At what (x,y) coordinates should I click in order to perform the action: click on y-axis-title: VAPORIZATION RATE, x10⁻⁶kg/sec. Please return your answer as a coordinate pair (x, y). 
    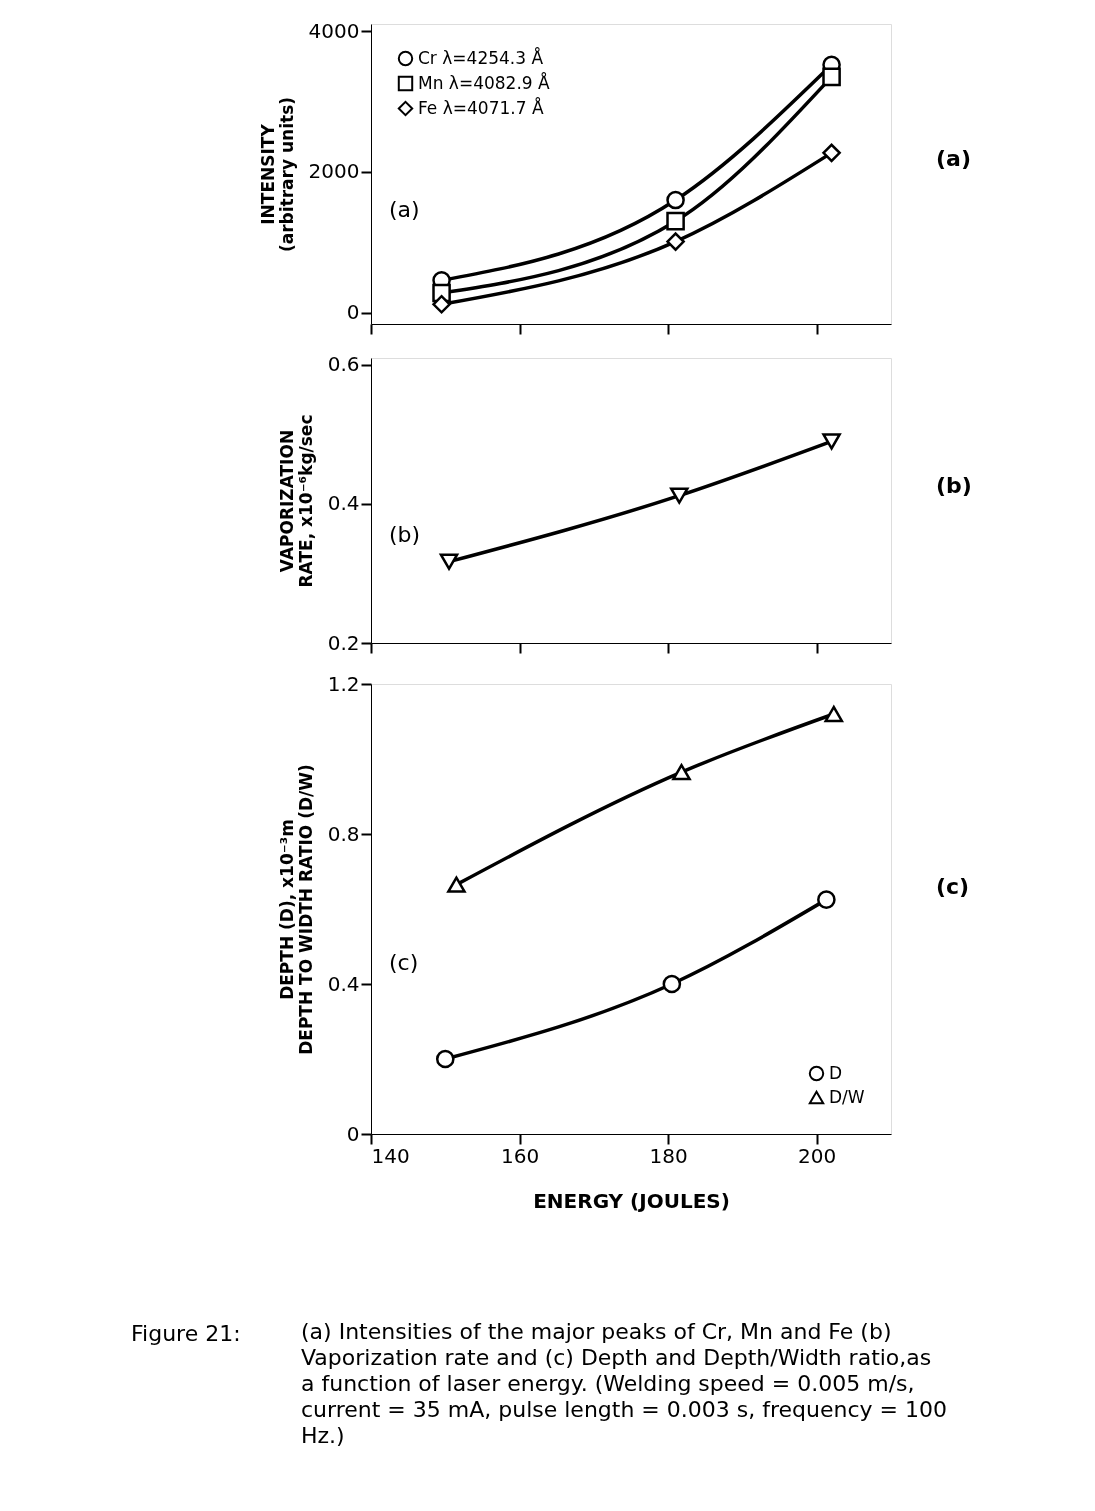
    Looking at the image, I should click on (296, 501).